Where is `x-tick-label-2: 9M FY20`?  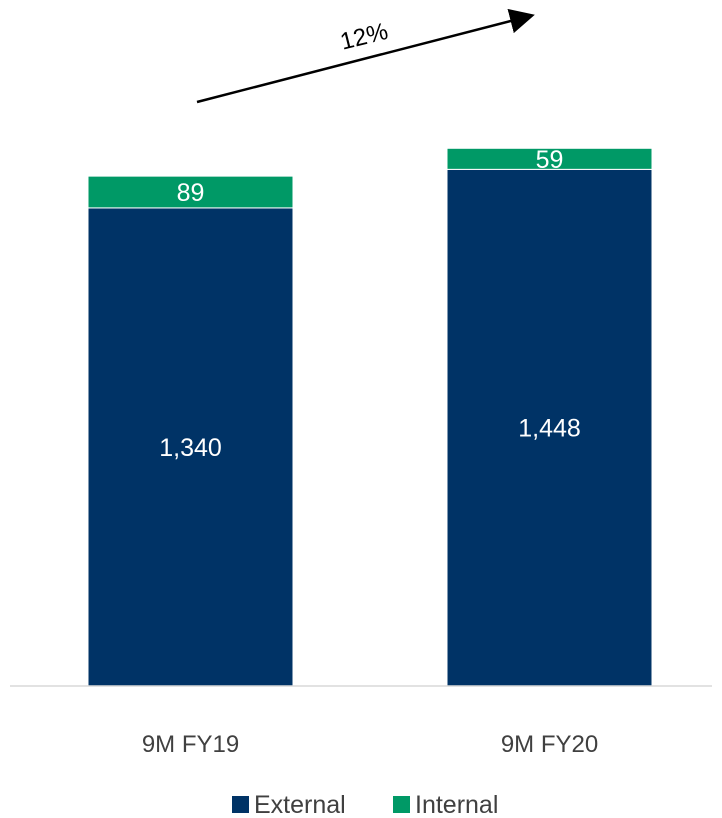 x-tick-label-2: 9M FY20 is located at coordinates (549, 744).